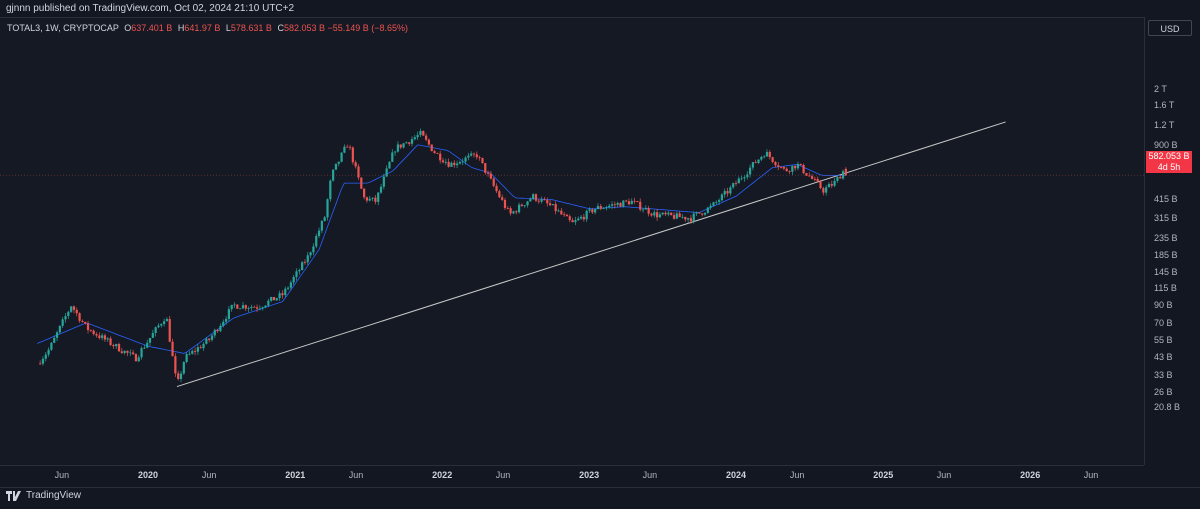  Describe the element at coordinates (1166, 272) in the screenshot. I see `price-tick-label: 145 B` at that location.